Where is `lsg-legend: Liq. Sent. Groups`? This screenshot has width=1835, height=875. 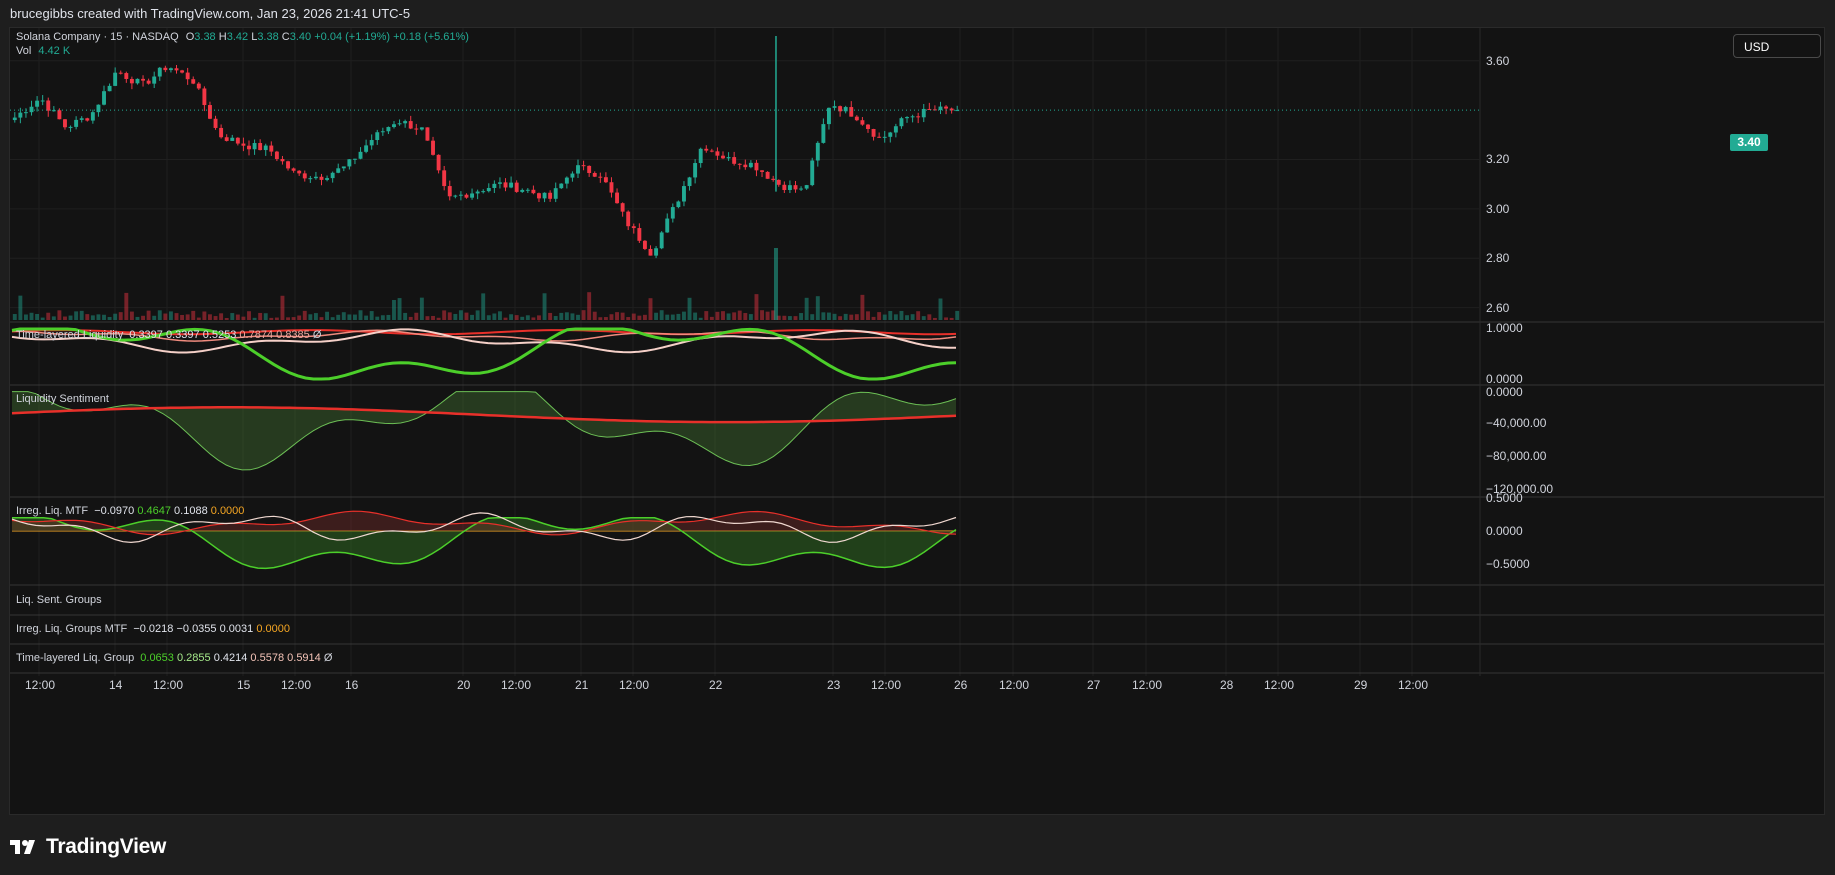 lsg-legend: Liq. Sent. Groups is located at coordinates (59, 600).